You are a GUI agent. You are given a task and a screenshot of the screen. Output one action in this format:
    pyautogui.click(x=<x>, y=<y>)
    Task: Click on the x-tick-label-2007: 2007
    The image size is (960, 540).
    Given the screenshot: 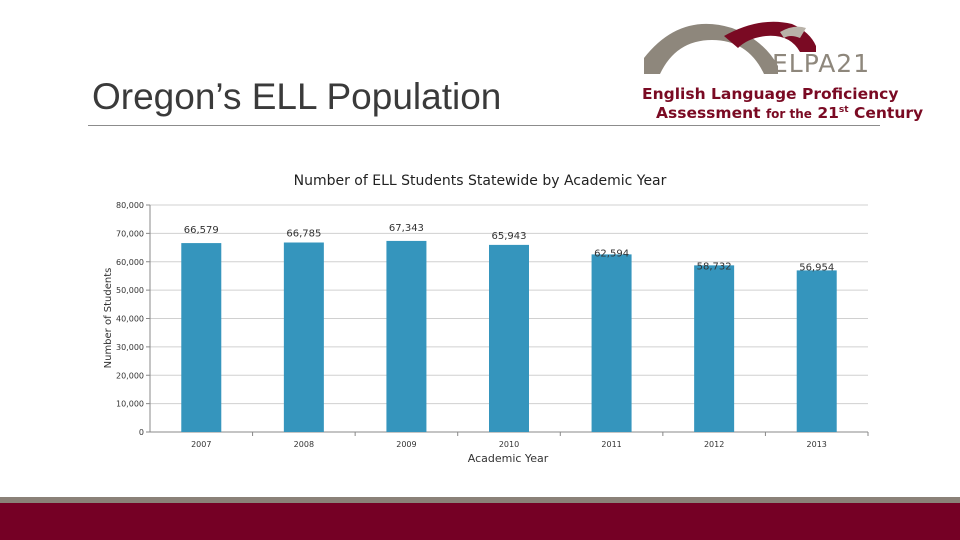 What is the action you would take?
    pyautogui.click(x=201, y=444)
    